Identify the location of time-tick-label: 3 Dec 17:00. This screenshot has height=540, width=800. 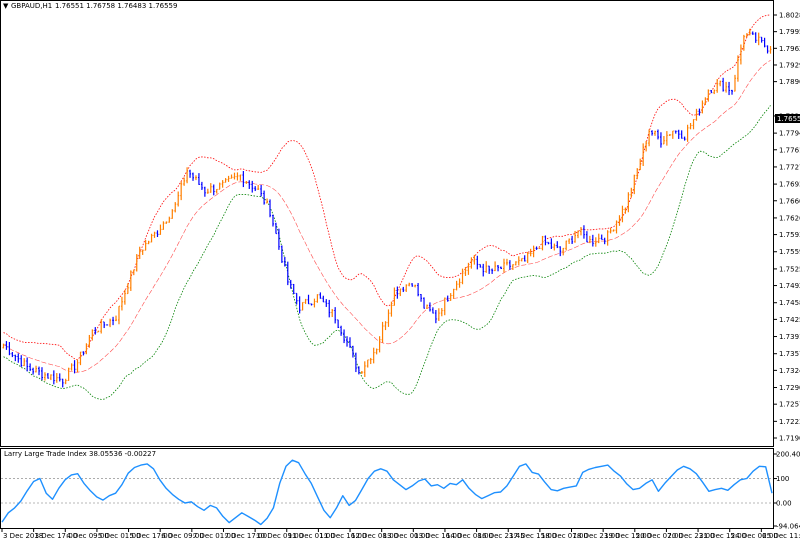
(56, 536).